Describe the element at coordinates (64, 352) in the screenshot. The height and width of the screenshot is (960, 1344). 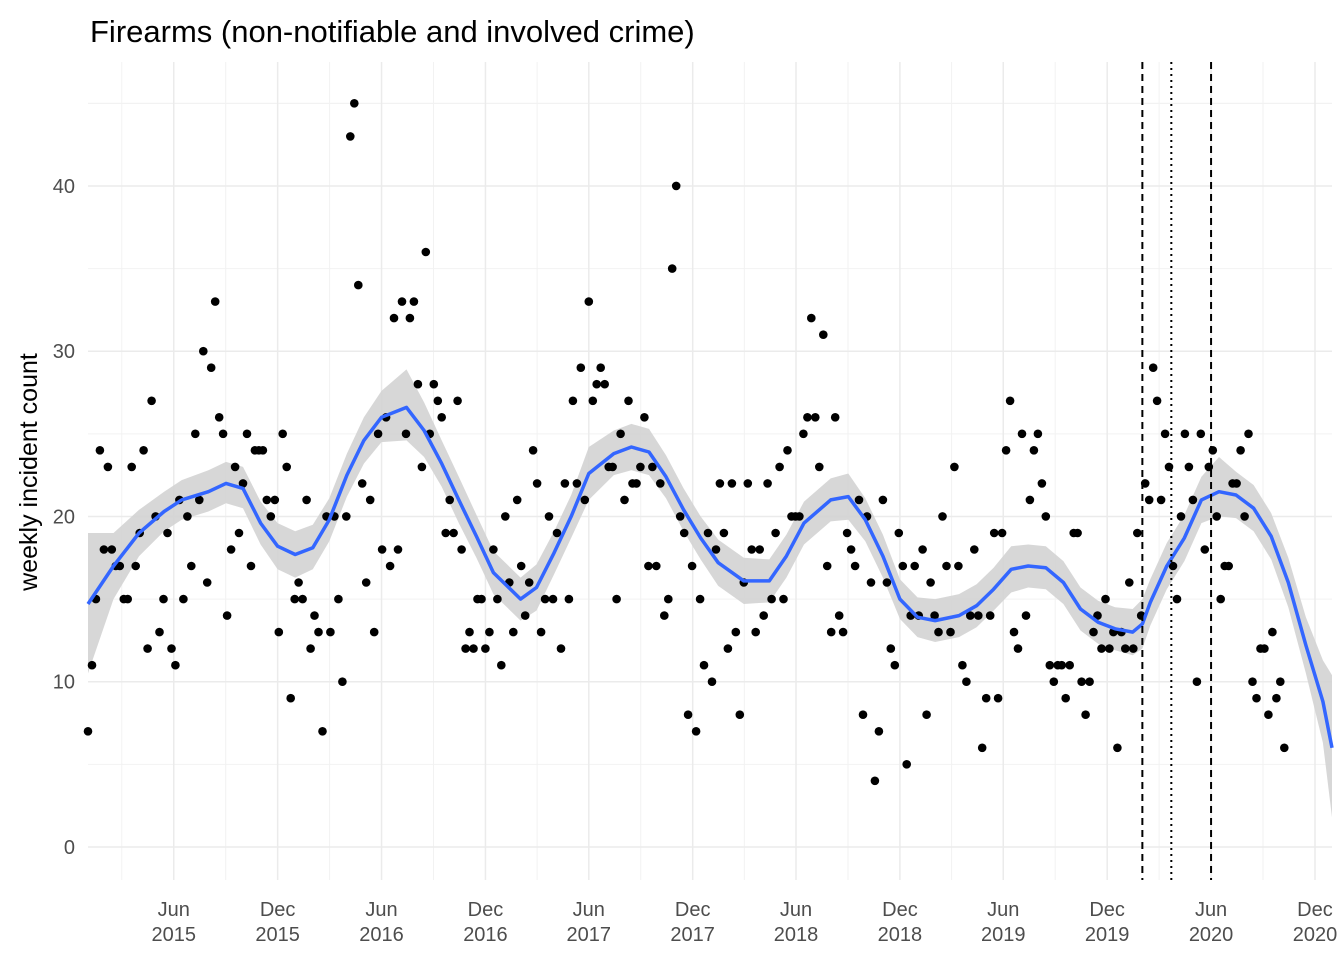
I see `y-tick-label: 30` at that location.